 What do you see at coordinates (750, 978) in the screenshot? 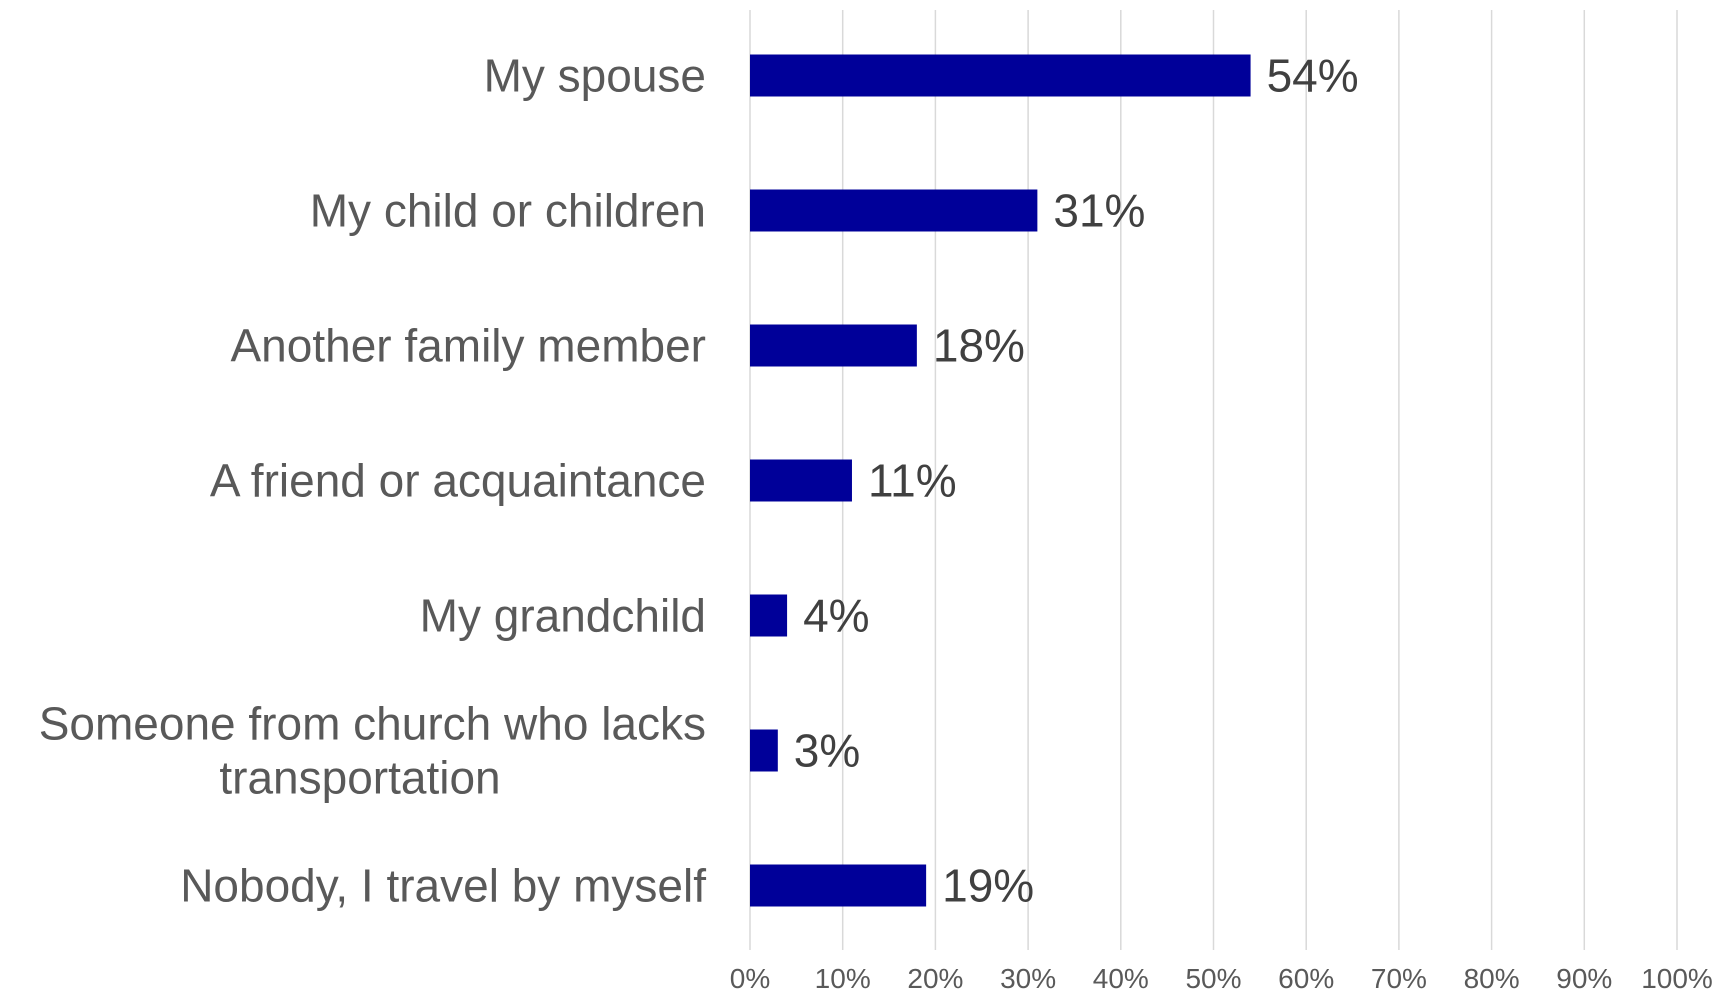
I see `x-tick-label: 0%` at bounding box center [750, 978].